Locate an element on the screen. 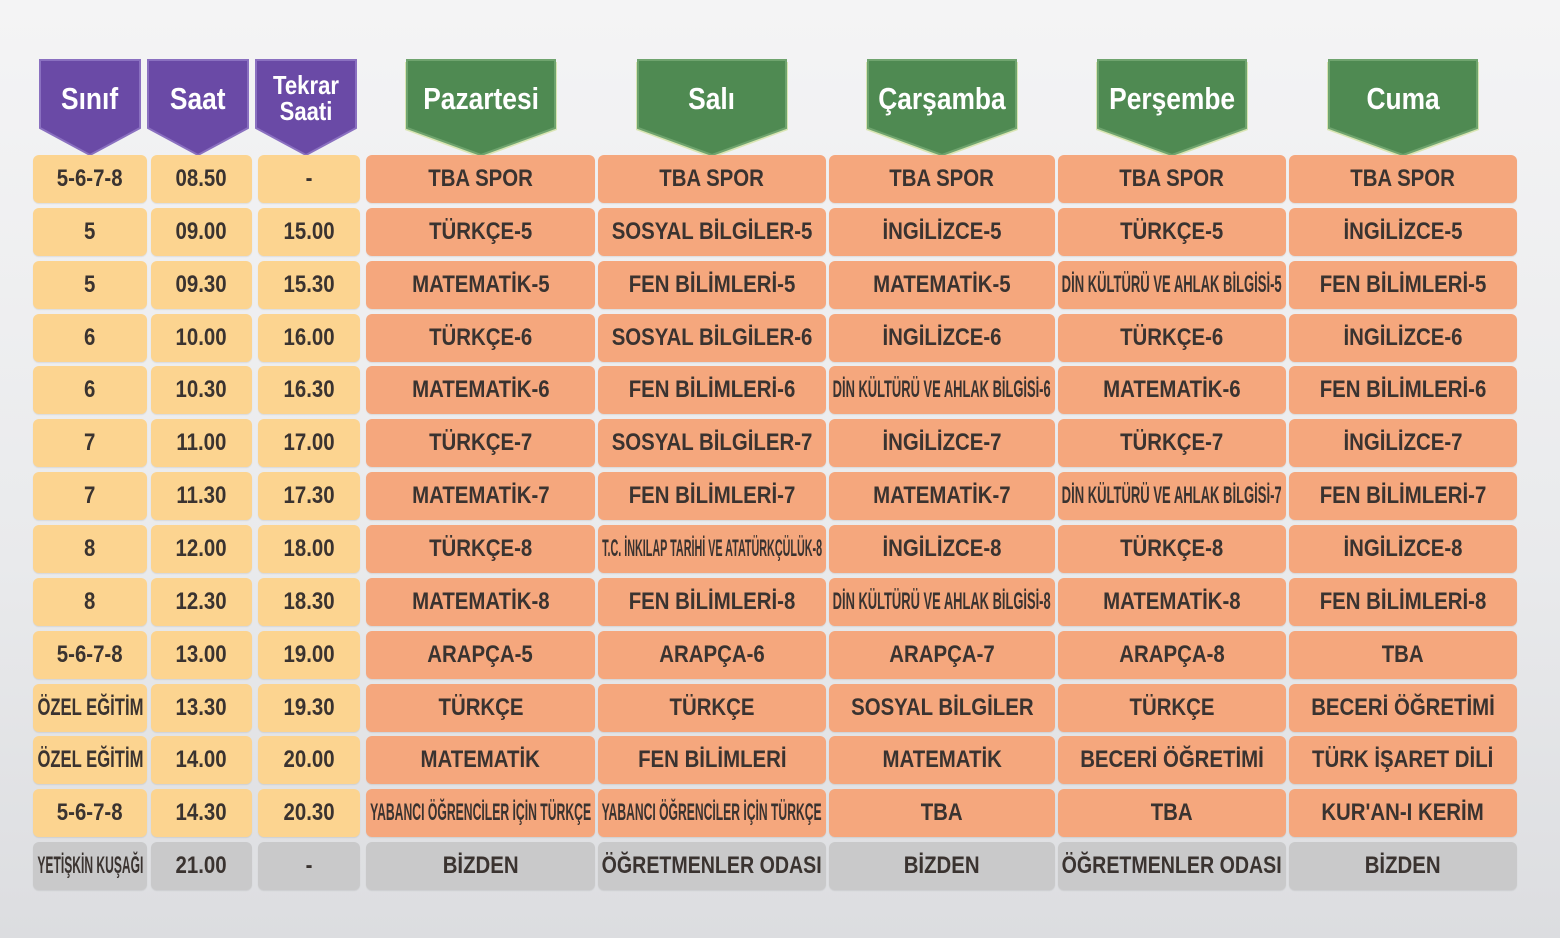 The width and height of the screenshot is (1560, 938). table-cell: 12.30 is located at coordinates (201, 602).